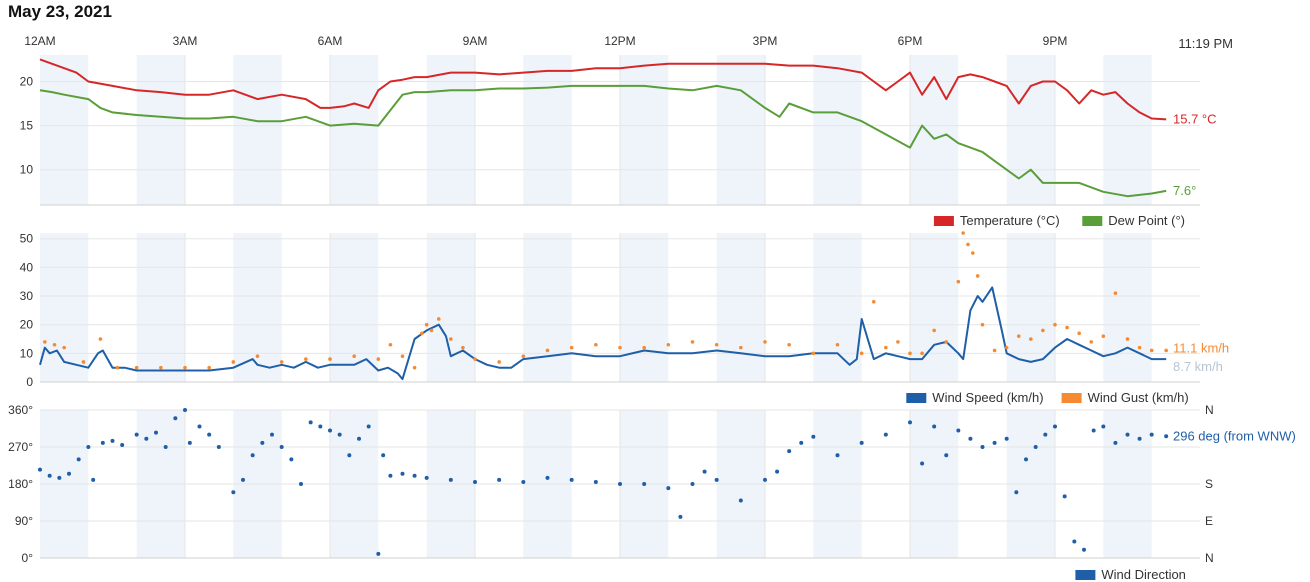 Image resolution: width=1310 pixels, height=582 pixels. Describe the element at coordinates (1138, 397) in the screenshot. I see `legend-label: Wind Gust (km/h)` at that location.